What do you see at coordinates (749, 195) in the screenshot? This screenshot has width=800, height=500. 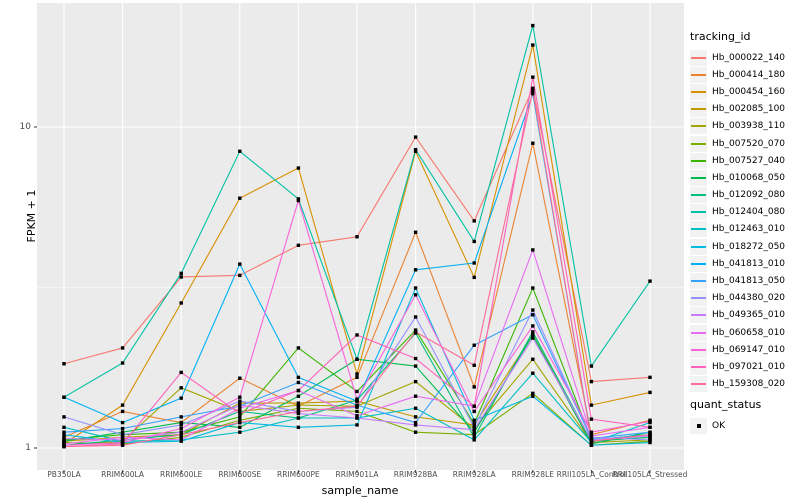 I see `legend-item-label: Hb_012092_080` at bounding box center [749, 195].